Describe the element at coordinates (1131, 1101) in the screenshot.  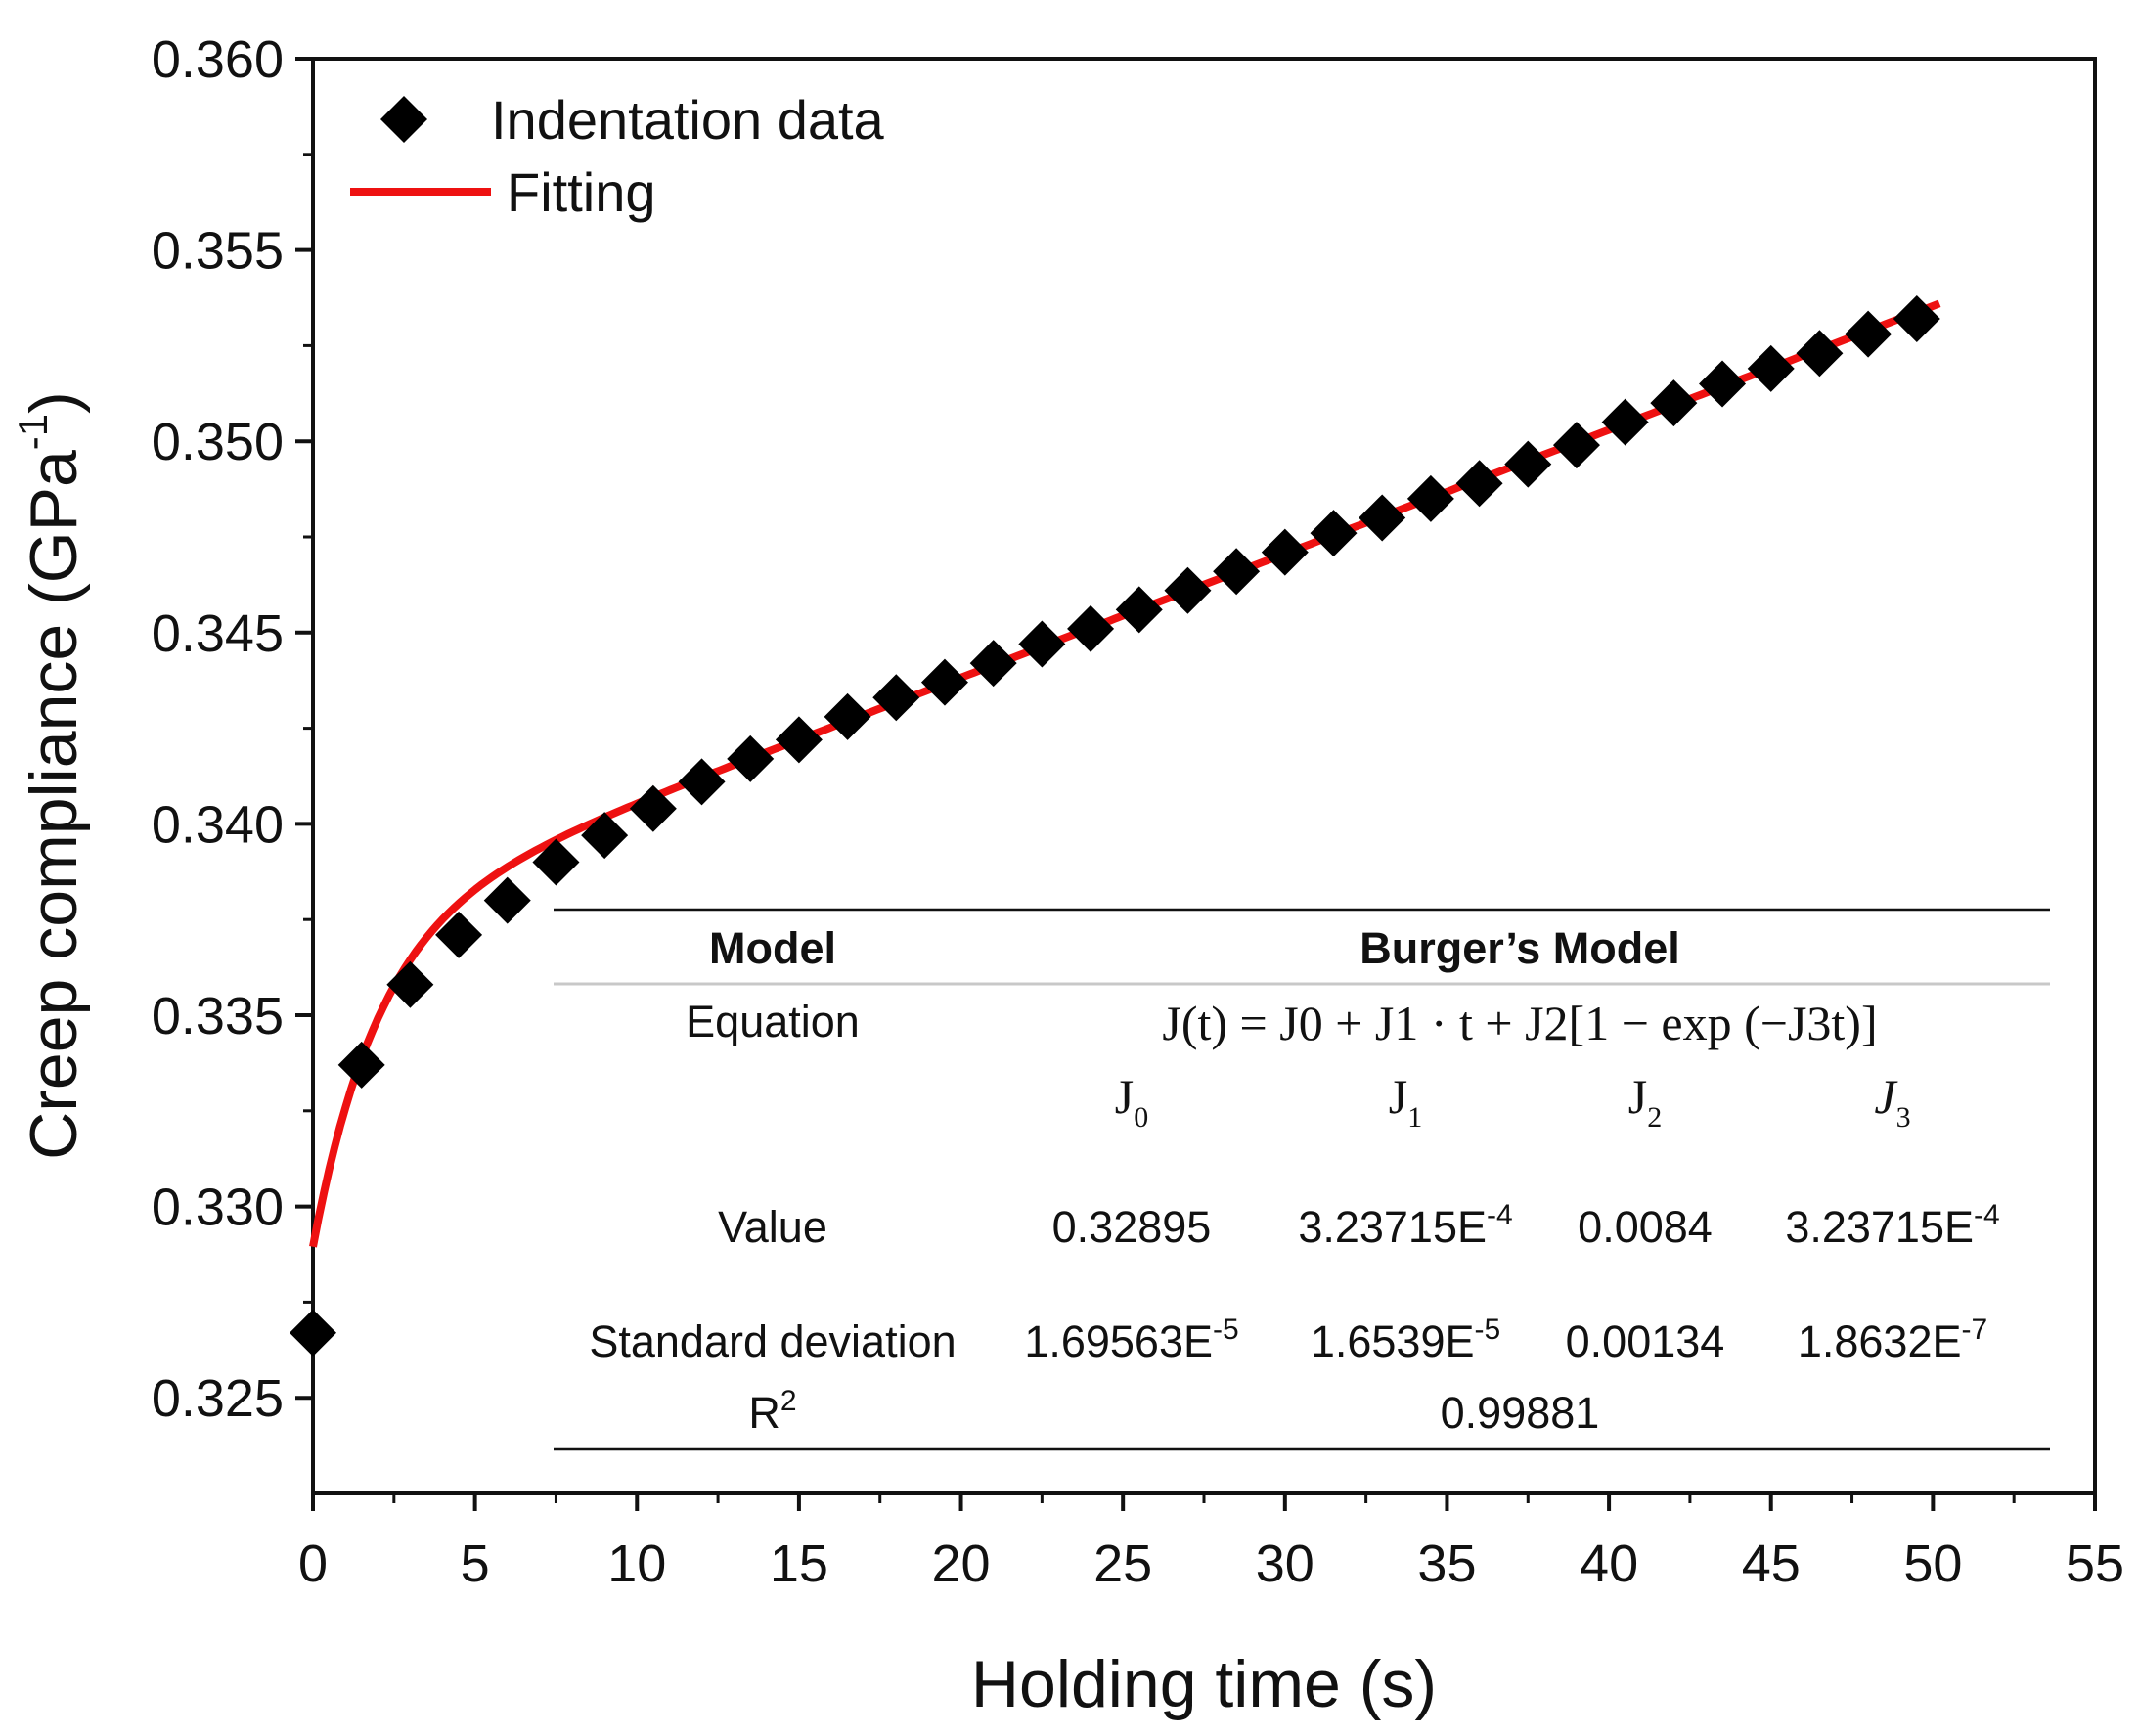
I see `table-param-name: J0` at that location.